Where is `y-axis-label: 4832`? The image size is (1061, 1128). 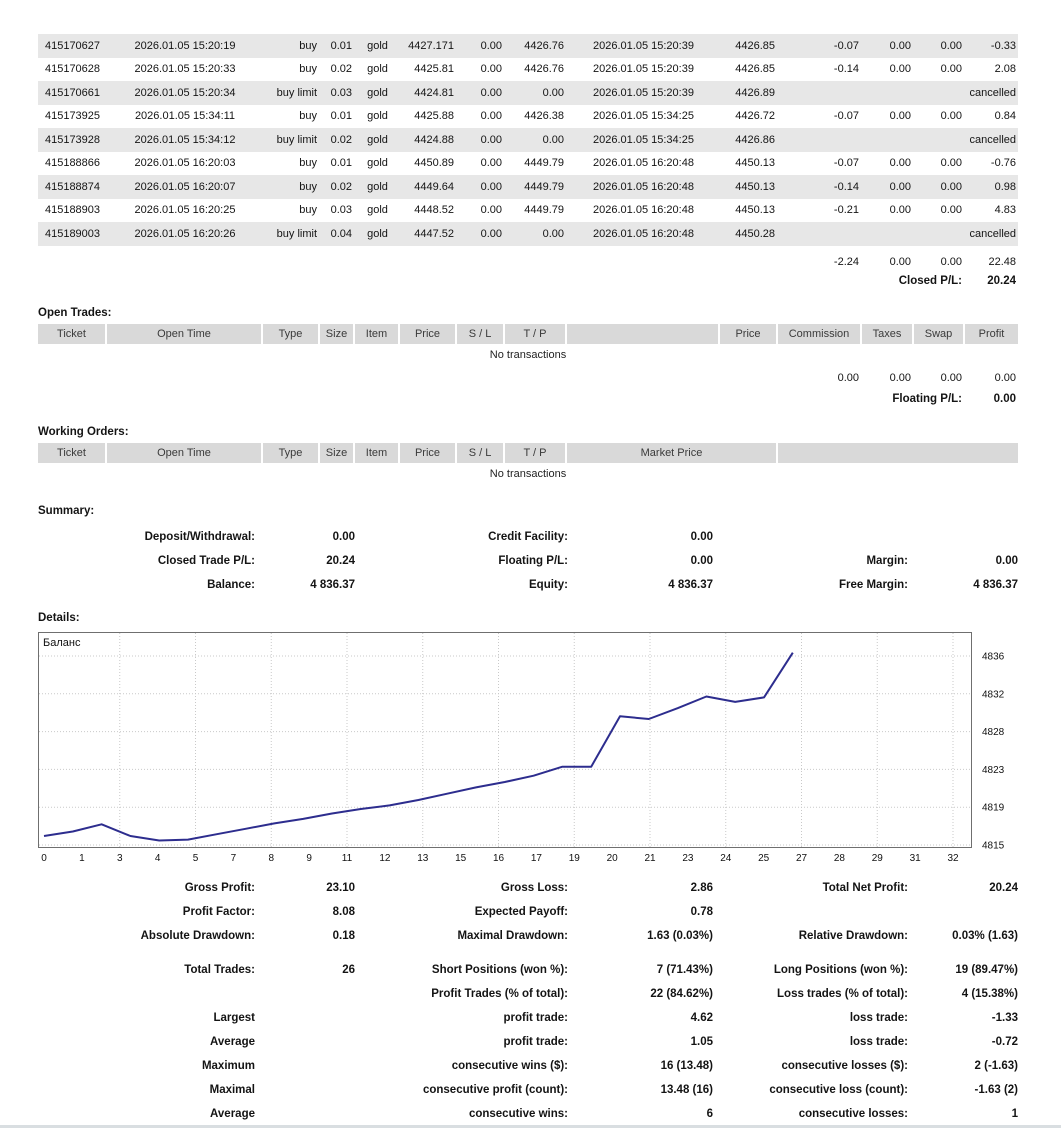 y-axis-label: 4832 is located at coordinates (993, 694).